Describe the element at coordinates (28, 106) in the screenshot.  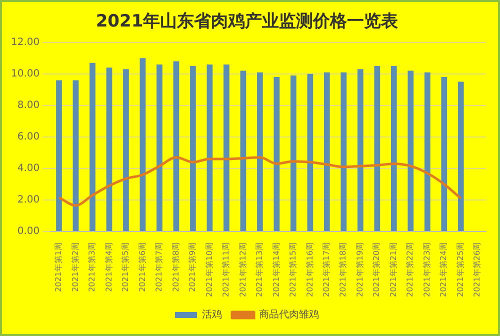
I see `y-tick-label: 8.00` at that location.